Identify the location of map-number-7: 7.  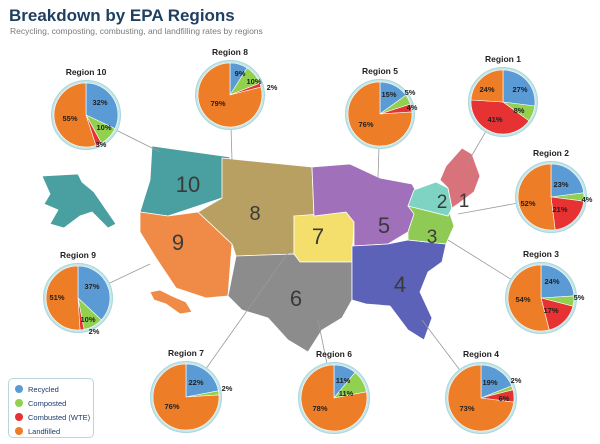
(318, 236).